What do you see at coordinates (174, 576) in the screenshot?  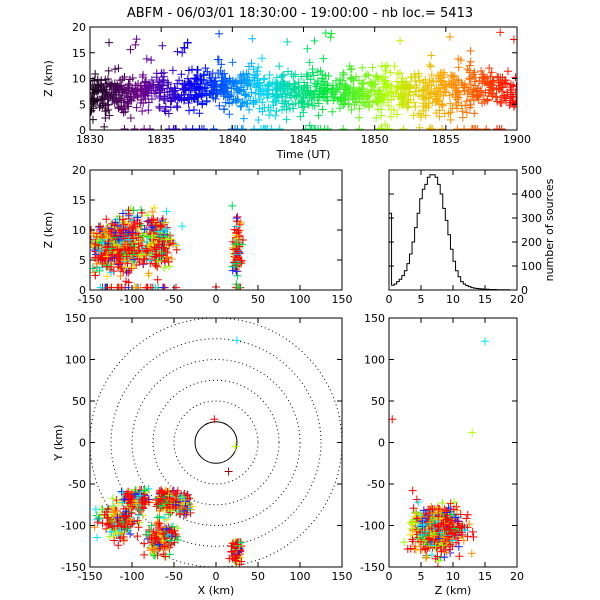 I see `x-tick-label: -50` at bounding box center [174, 576].